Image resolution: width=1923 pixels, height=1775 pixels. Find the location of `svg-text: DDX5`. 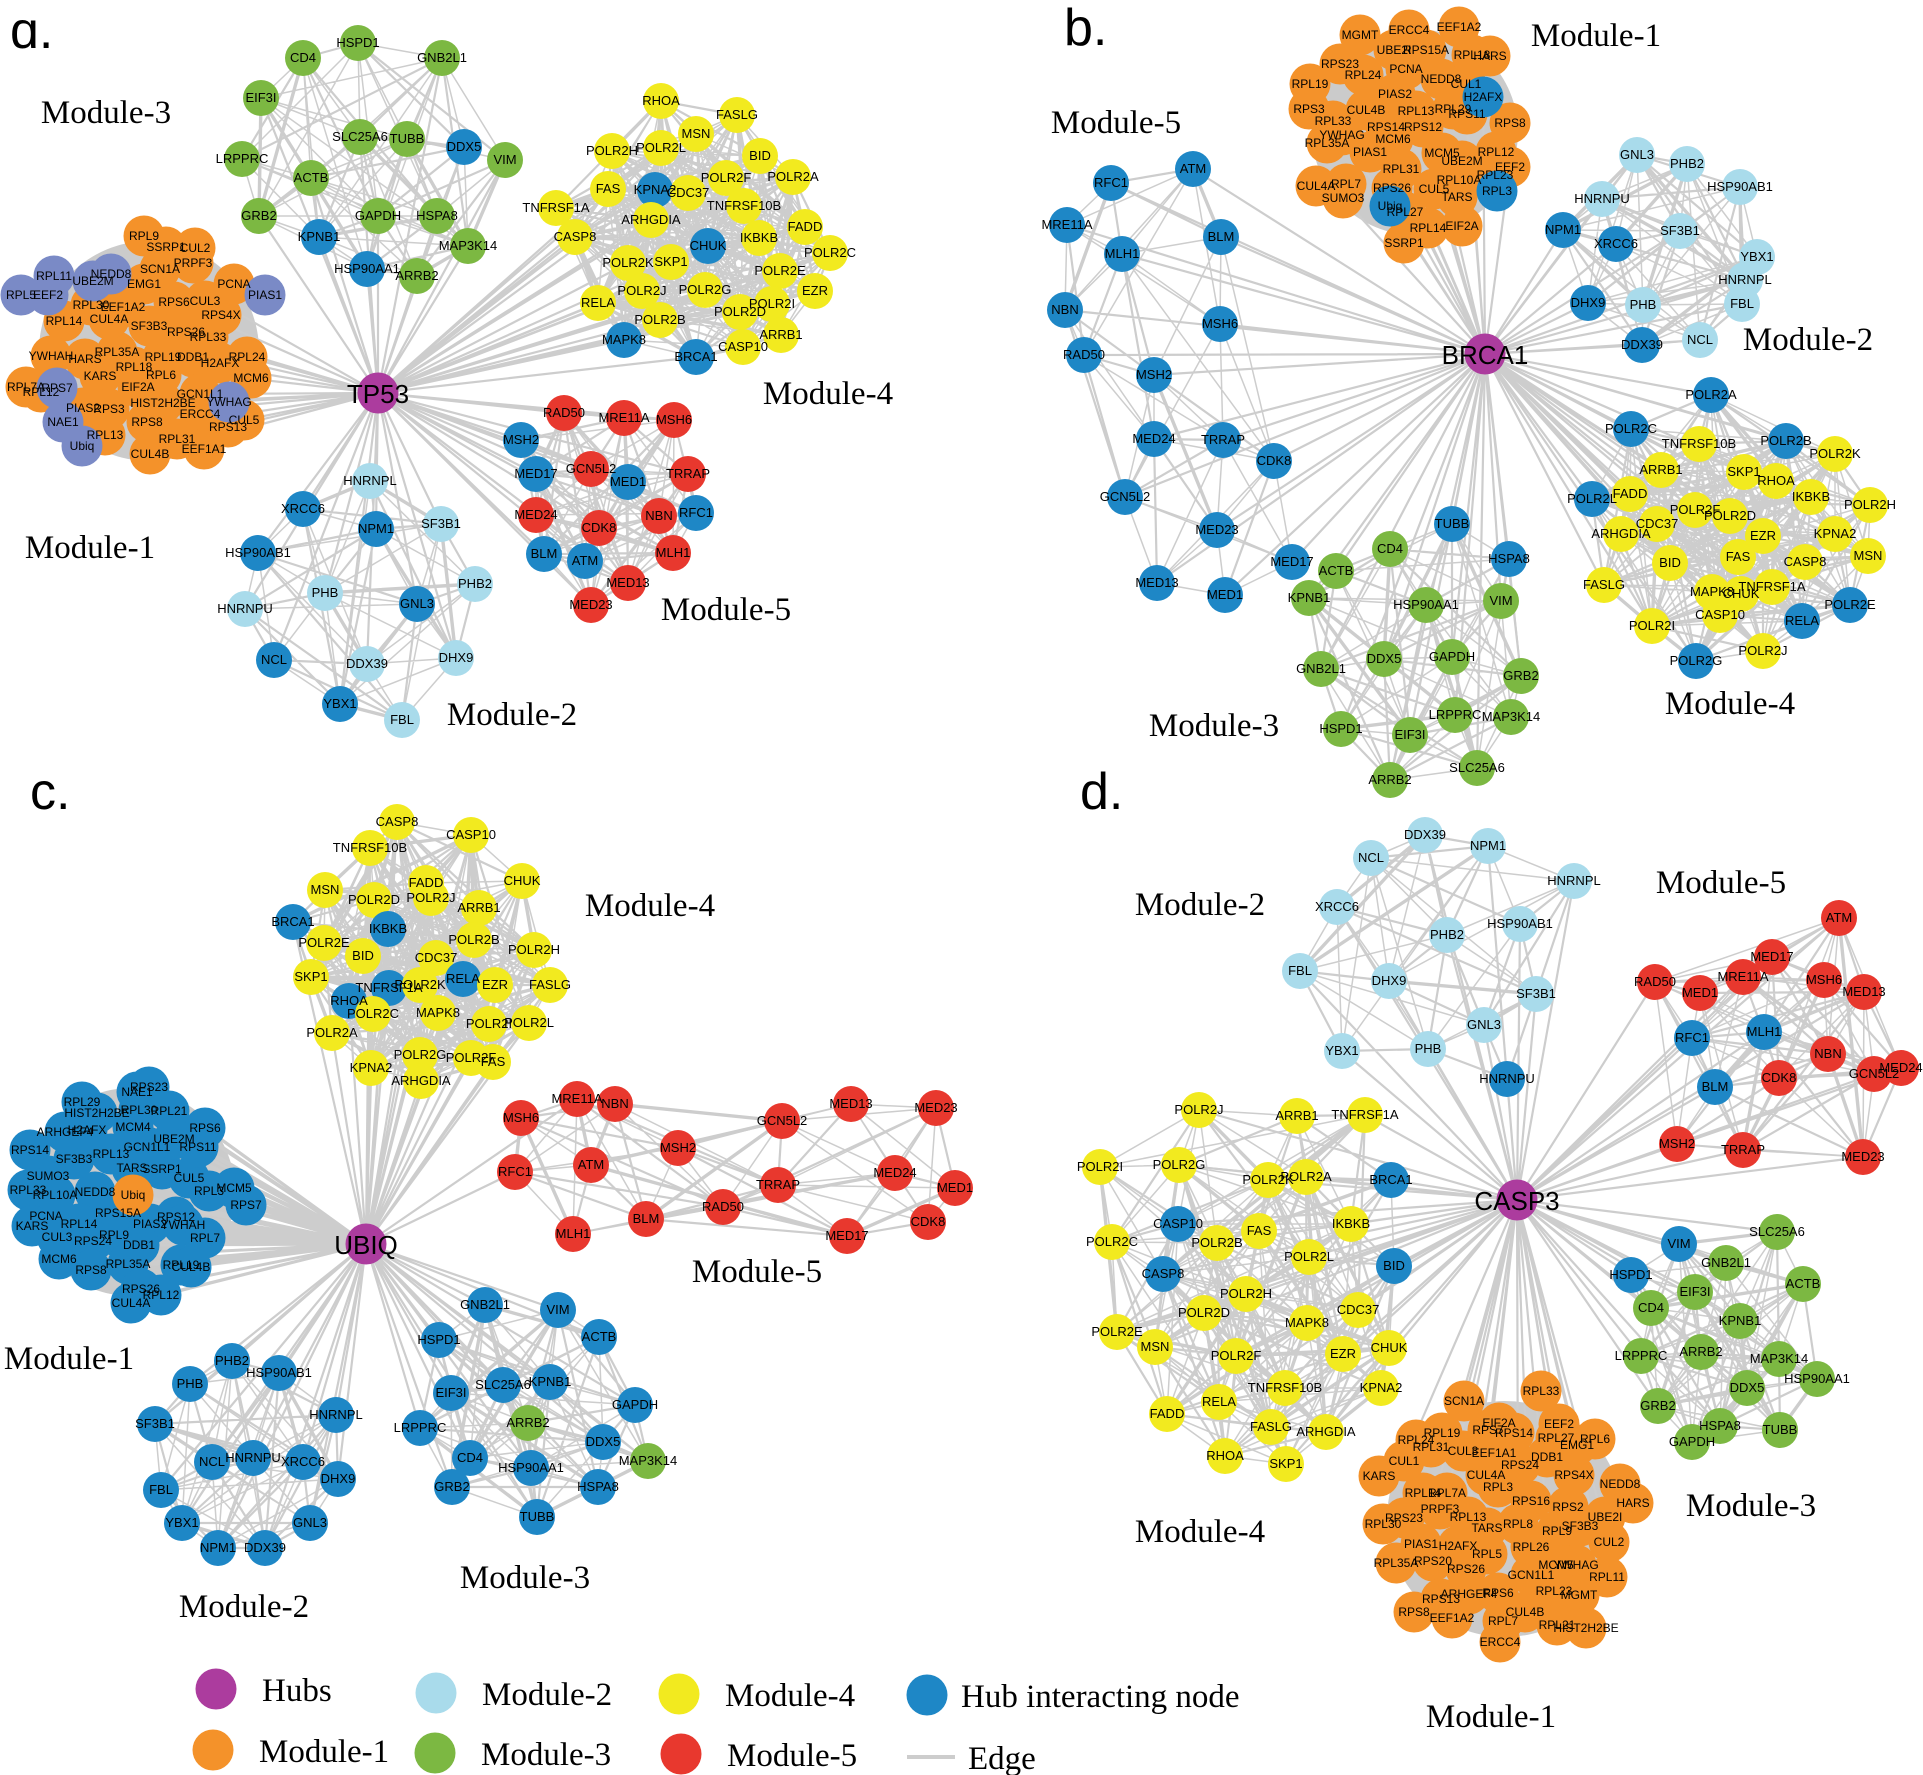

svg-text: DDX5 is located at coordinates (603, 1441).